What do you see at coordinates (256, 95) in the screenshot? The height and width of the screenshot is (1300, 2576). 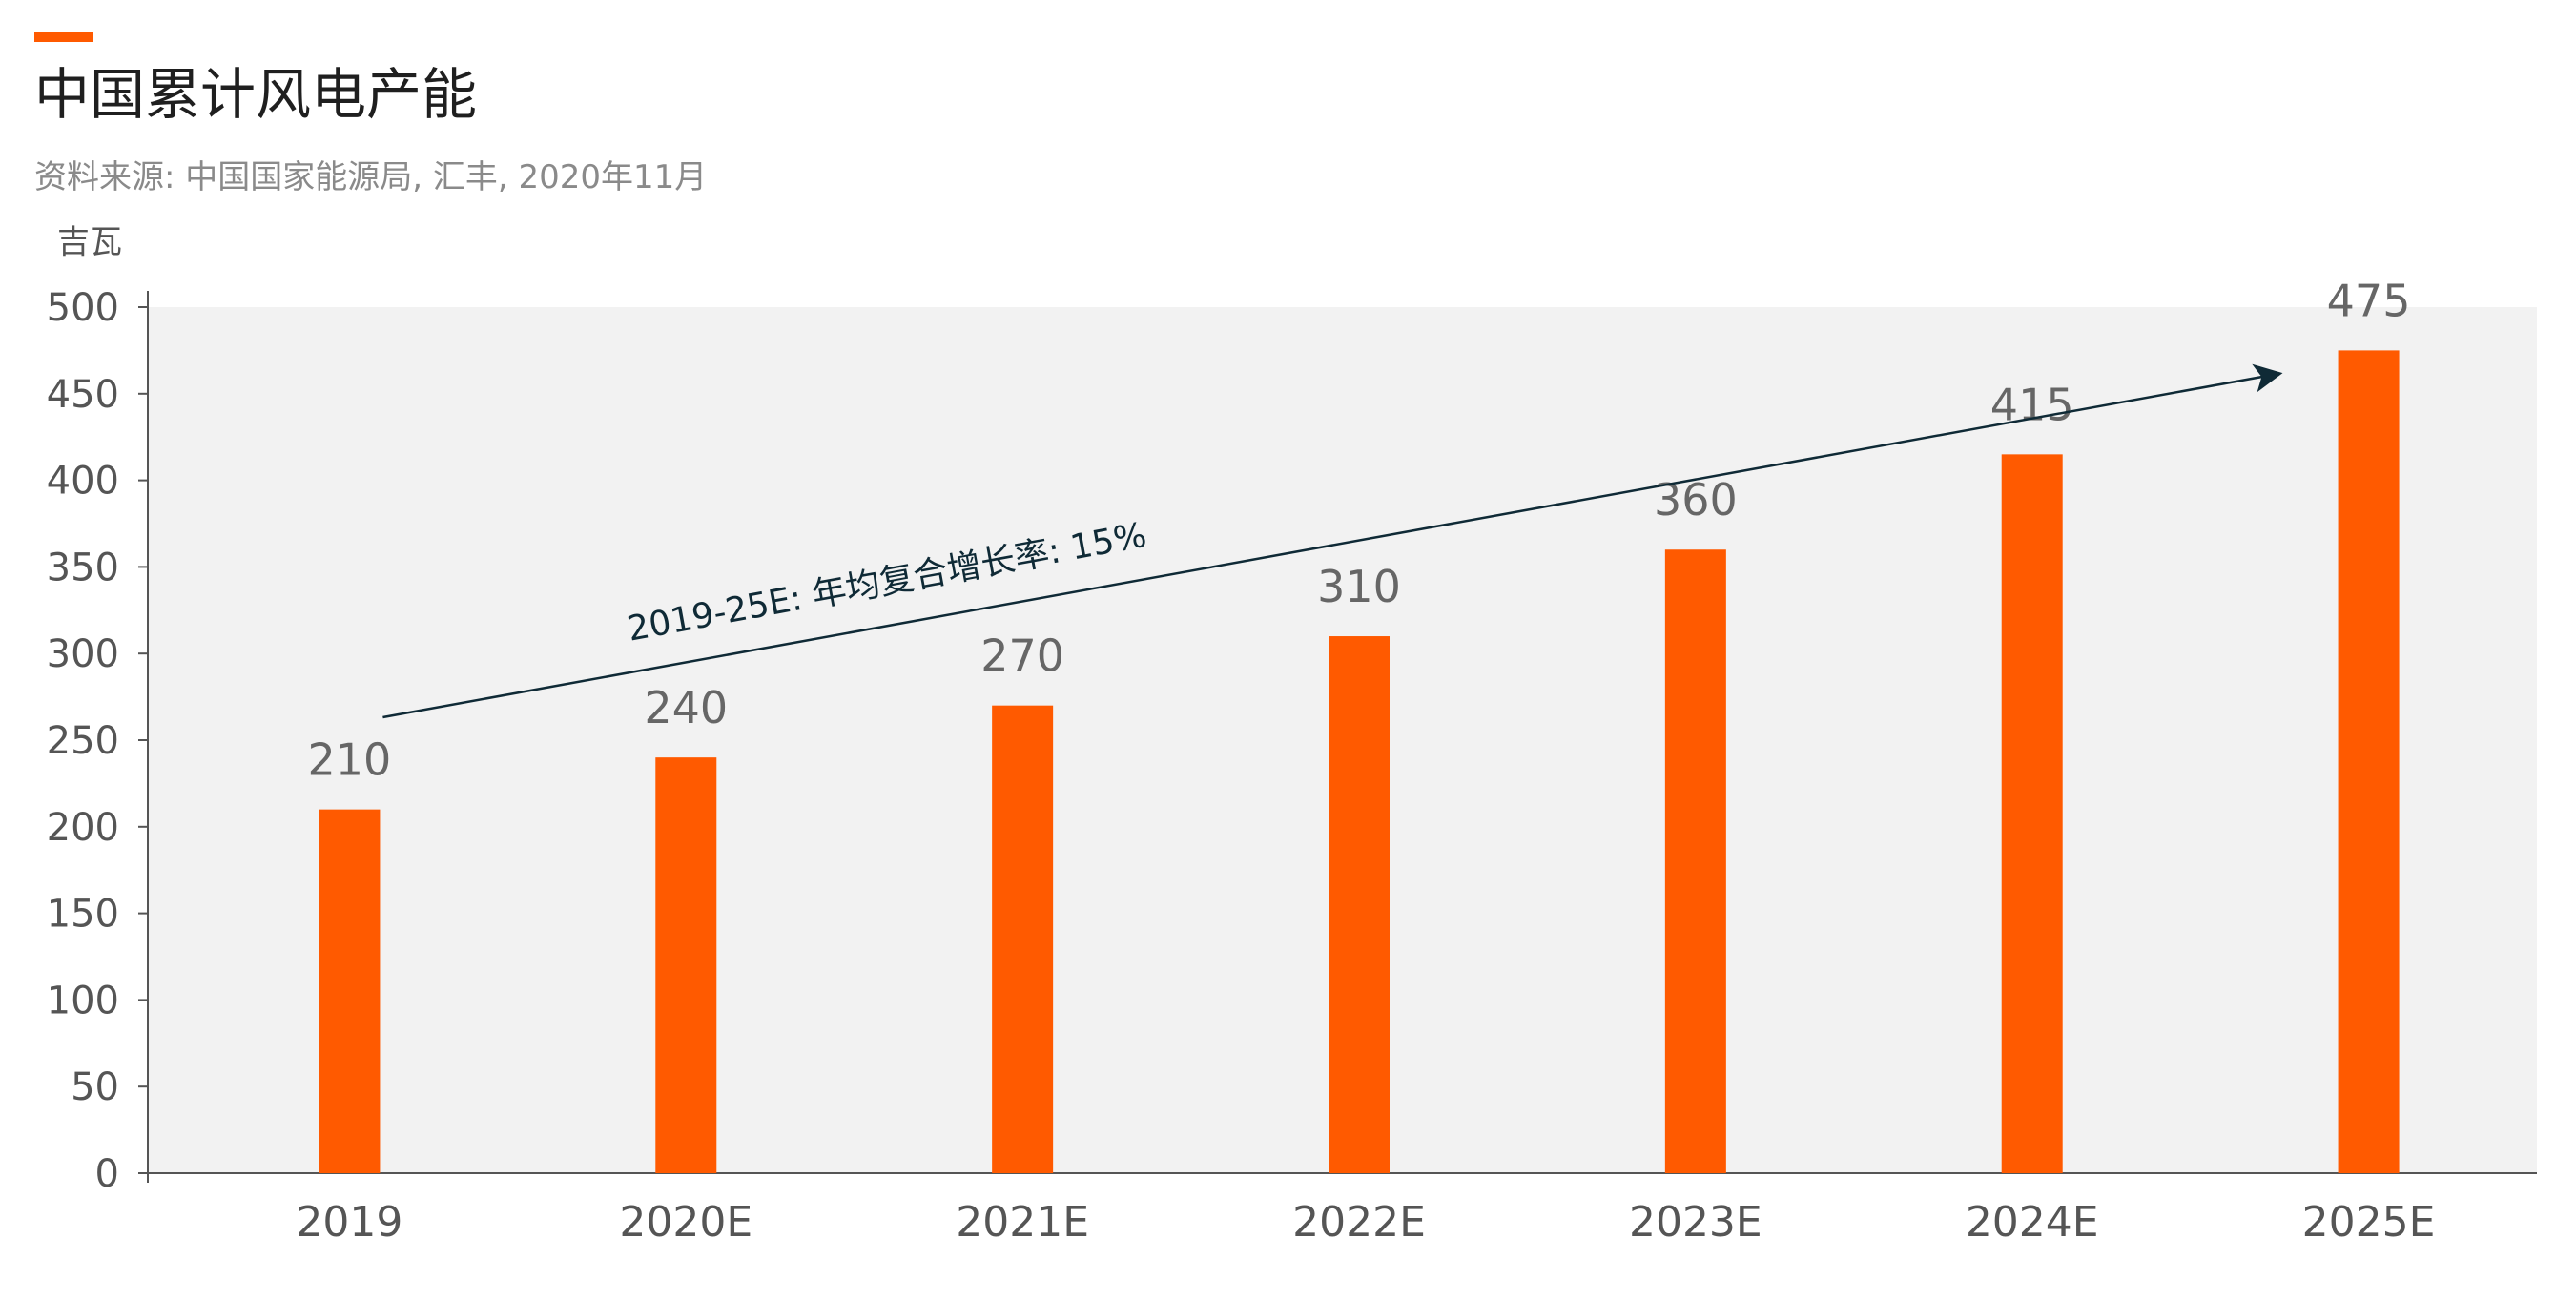 I see `chart-title: 中国累计风电产能` at bounding box center [256, 95].